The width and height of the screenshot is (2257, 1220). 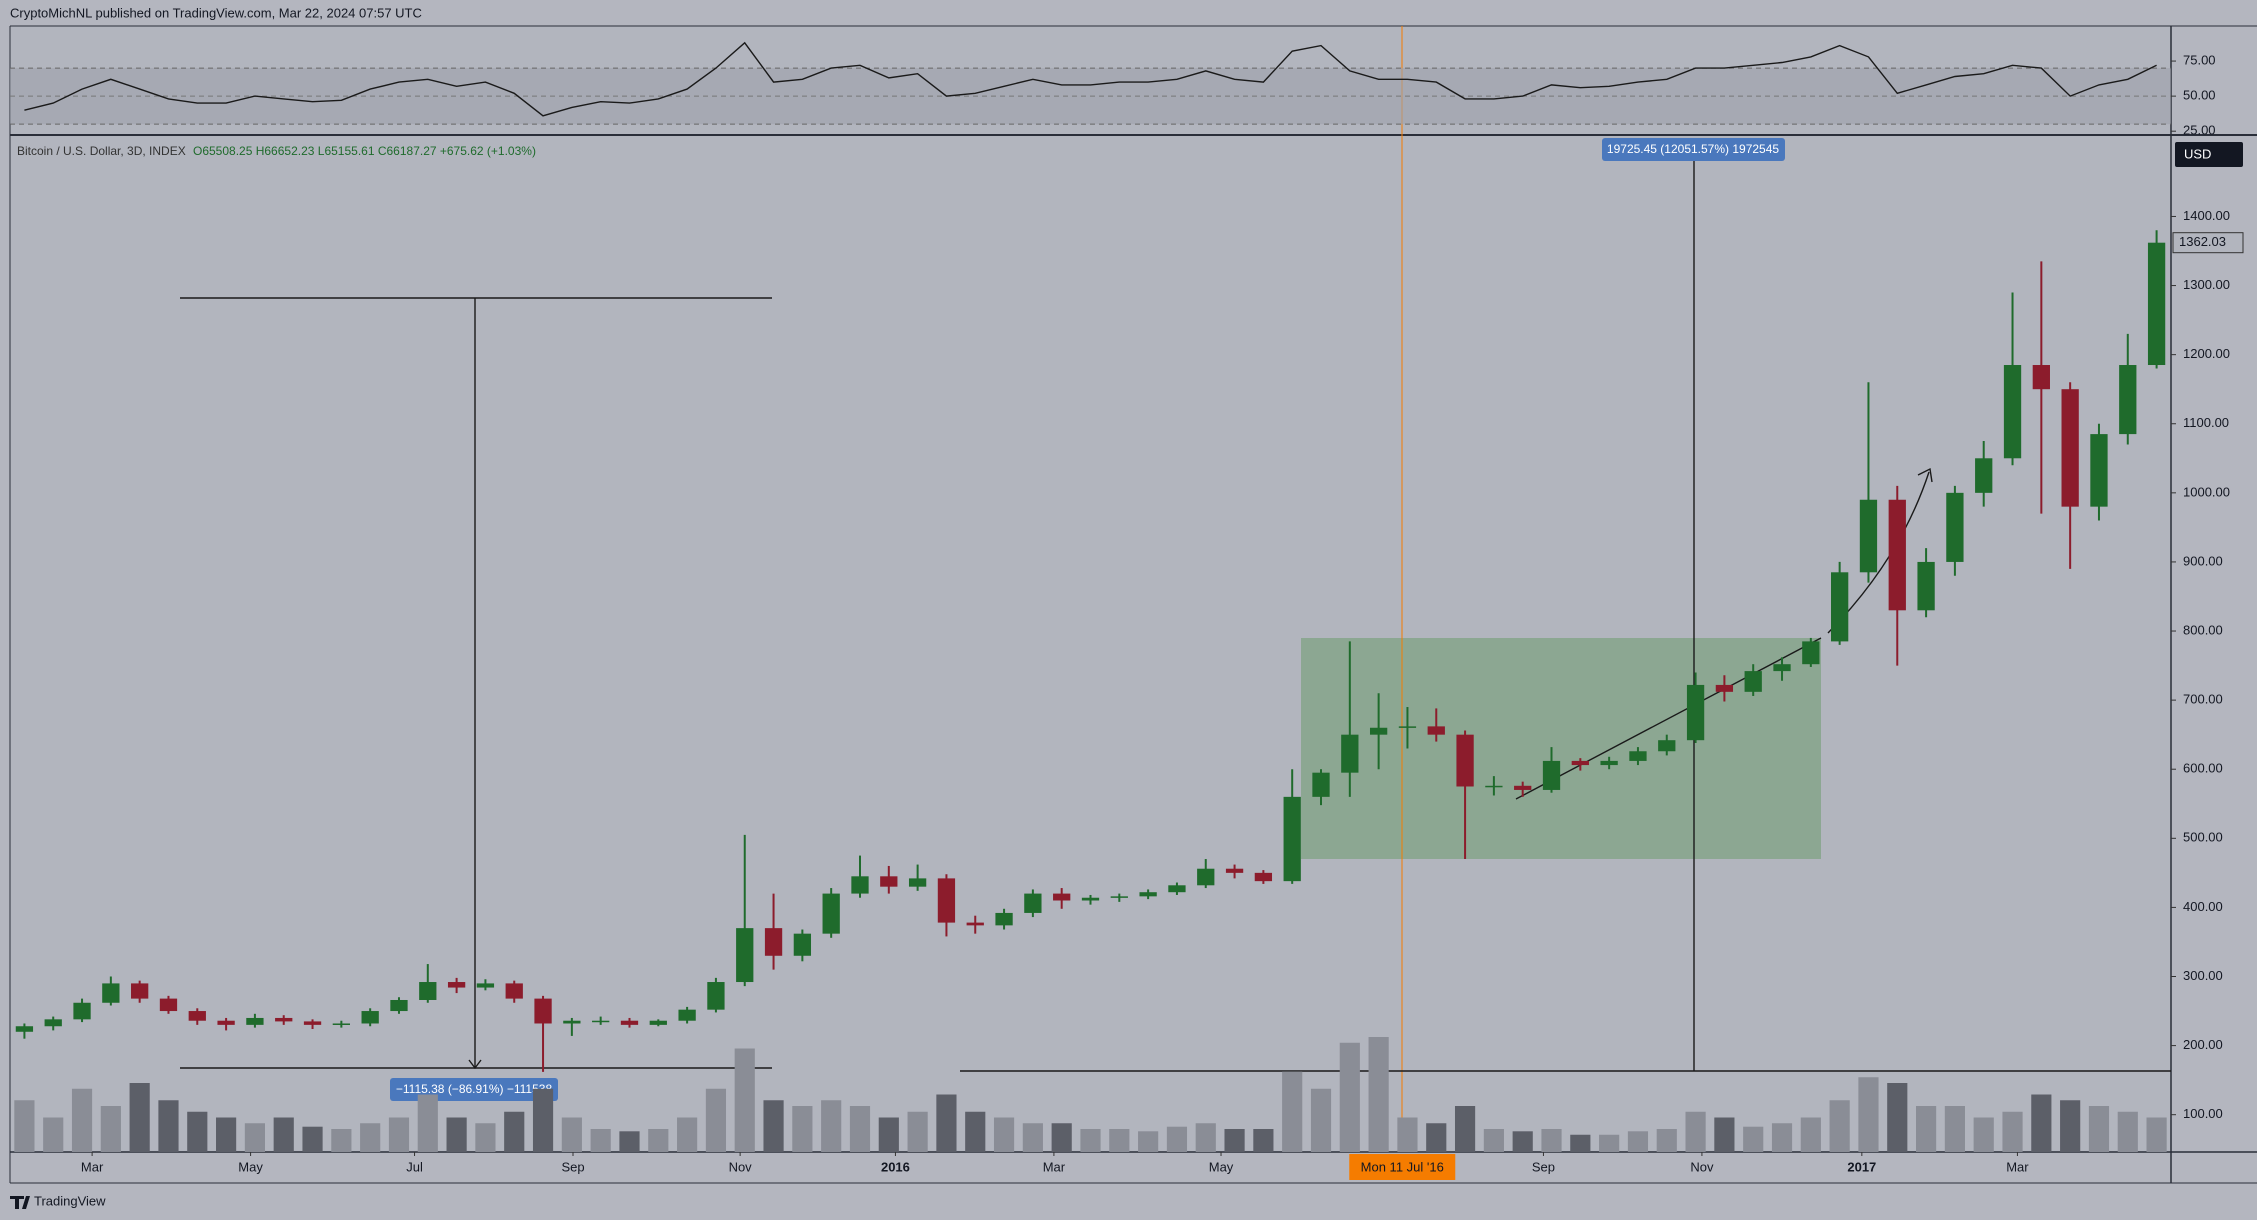 What do you see at coordinates (20, 1202) in the screenshot?
I see `logo` at bounding box center [20, 1202].